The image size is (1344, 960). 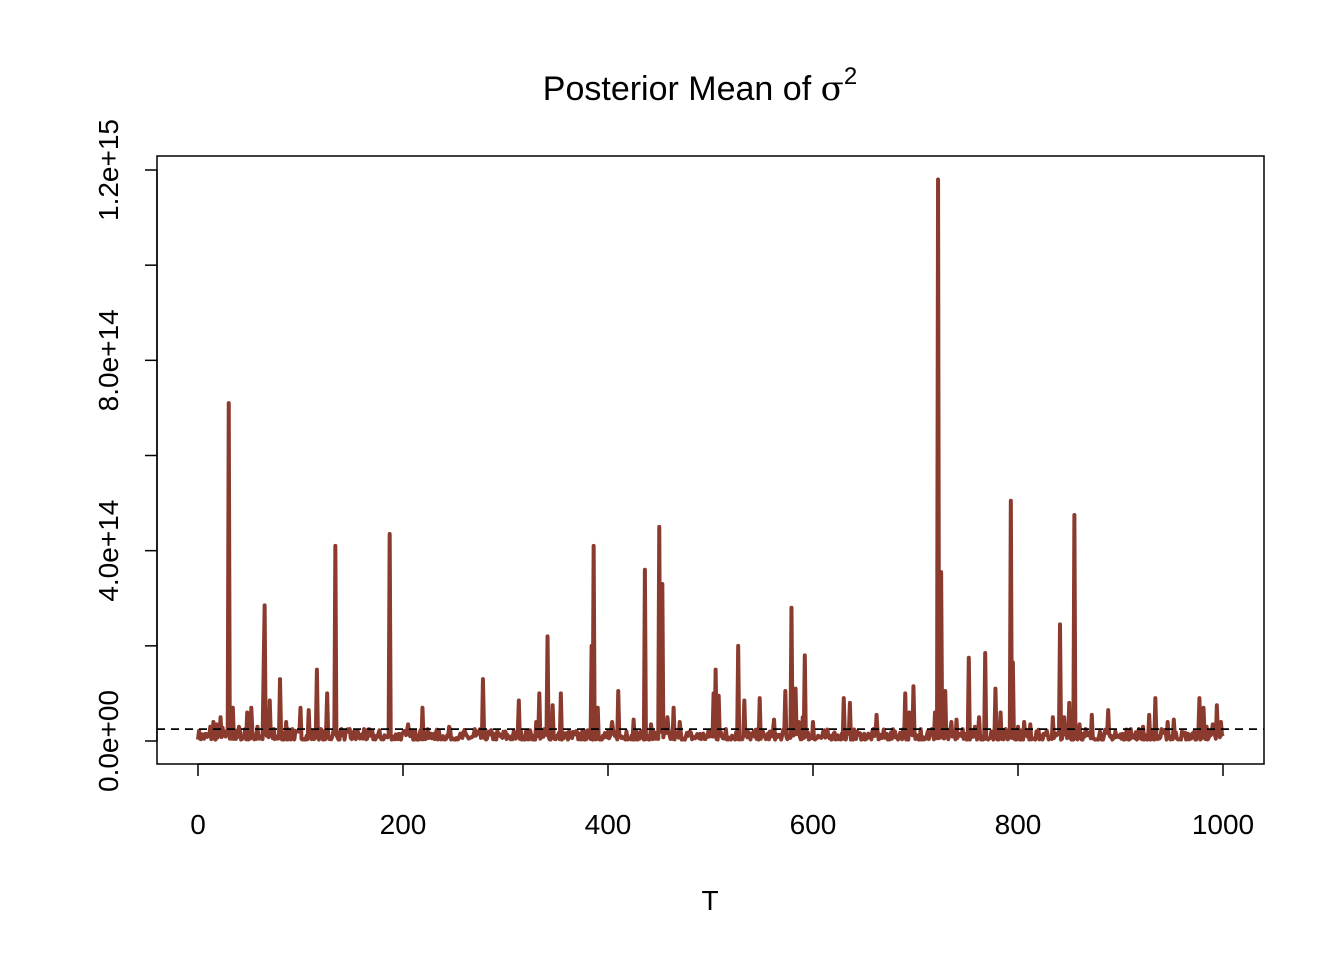 What do you see at coordinates (108, 551) in the screenshot?
I see `y-tick-label: 4.0e+14` at bounding box center [108, 551].